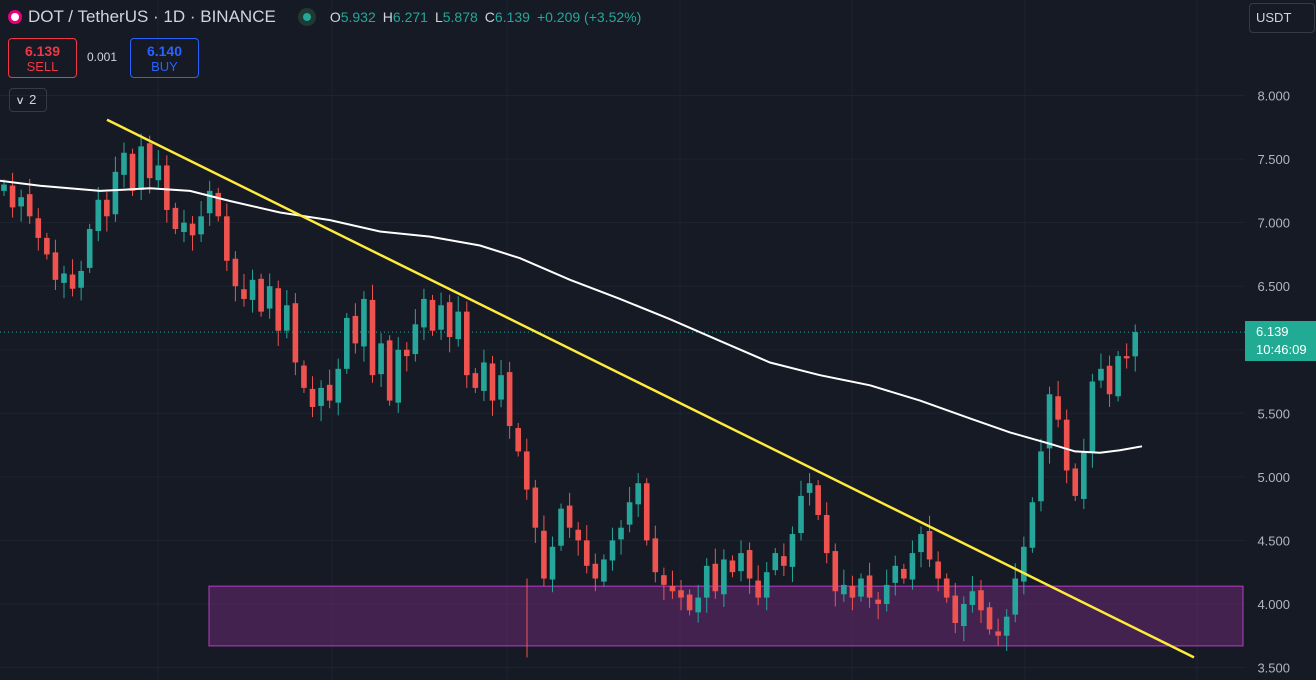 Image resolution: width=1316 pixels, height=680 pixels. Describe the element at coordinates (1273, 413) in the screenshot. I see `y-tick-label: 5.500` at that location.